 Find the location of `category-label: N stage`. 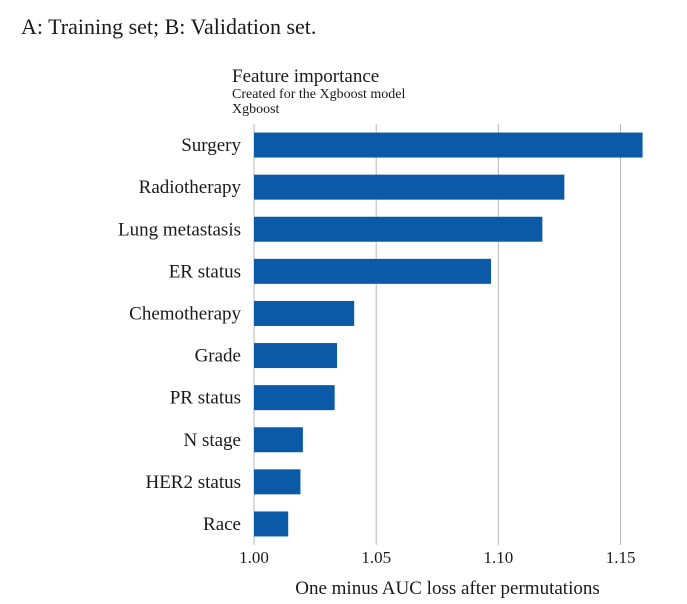

category-label: N stage is located at coordinates (212, 440).